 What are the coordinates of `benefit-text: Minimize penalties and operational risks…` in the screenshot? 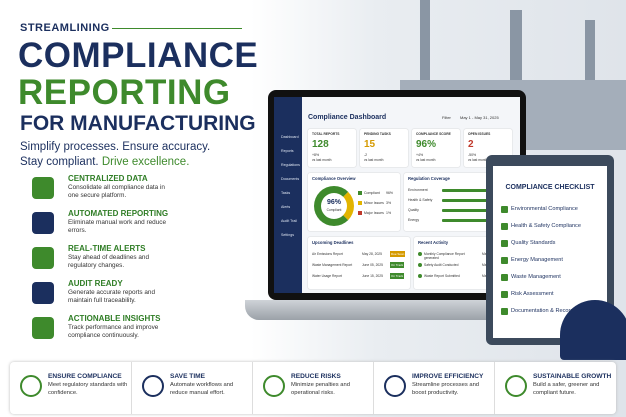 It's located at (320, 389).